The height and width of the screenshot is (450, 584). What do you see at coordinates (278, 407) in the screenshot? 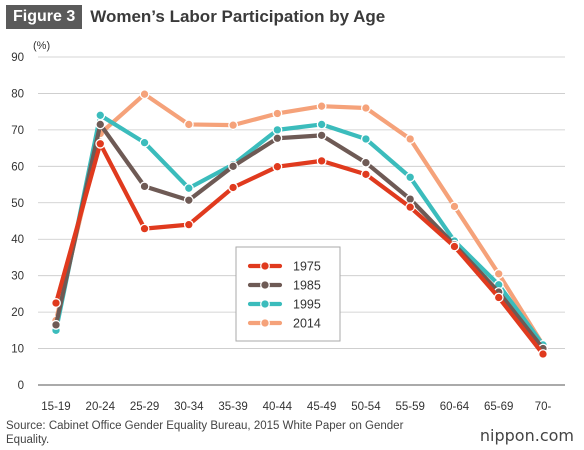
I see `x-tick-label: 40-44` at bounding box center [278, 407].